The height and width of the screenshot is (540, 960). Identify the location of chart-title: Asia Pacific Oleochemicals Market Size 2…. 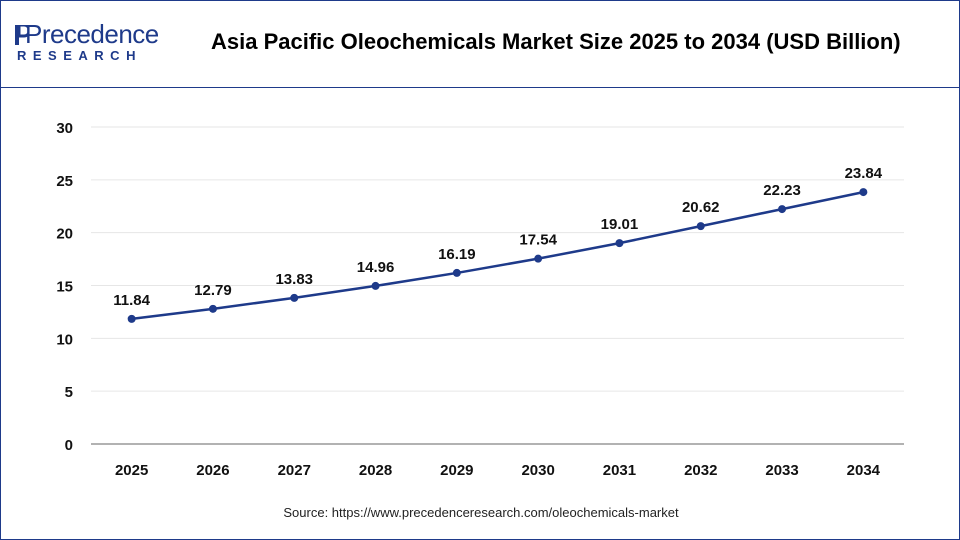
(556, 41).